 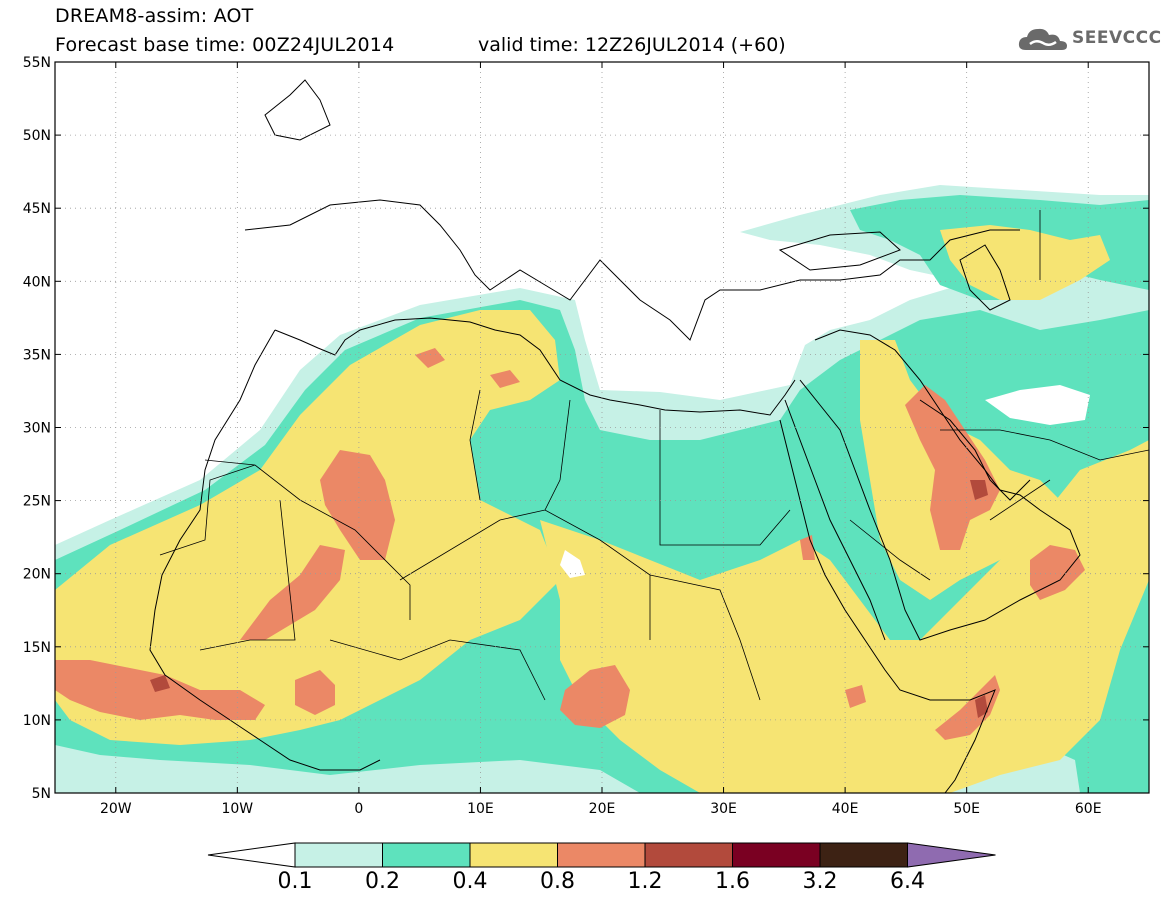 I want to click on aot-contour-0-8-iraq, so click(x=952, y=467).